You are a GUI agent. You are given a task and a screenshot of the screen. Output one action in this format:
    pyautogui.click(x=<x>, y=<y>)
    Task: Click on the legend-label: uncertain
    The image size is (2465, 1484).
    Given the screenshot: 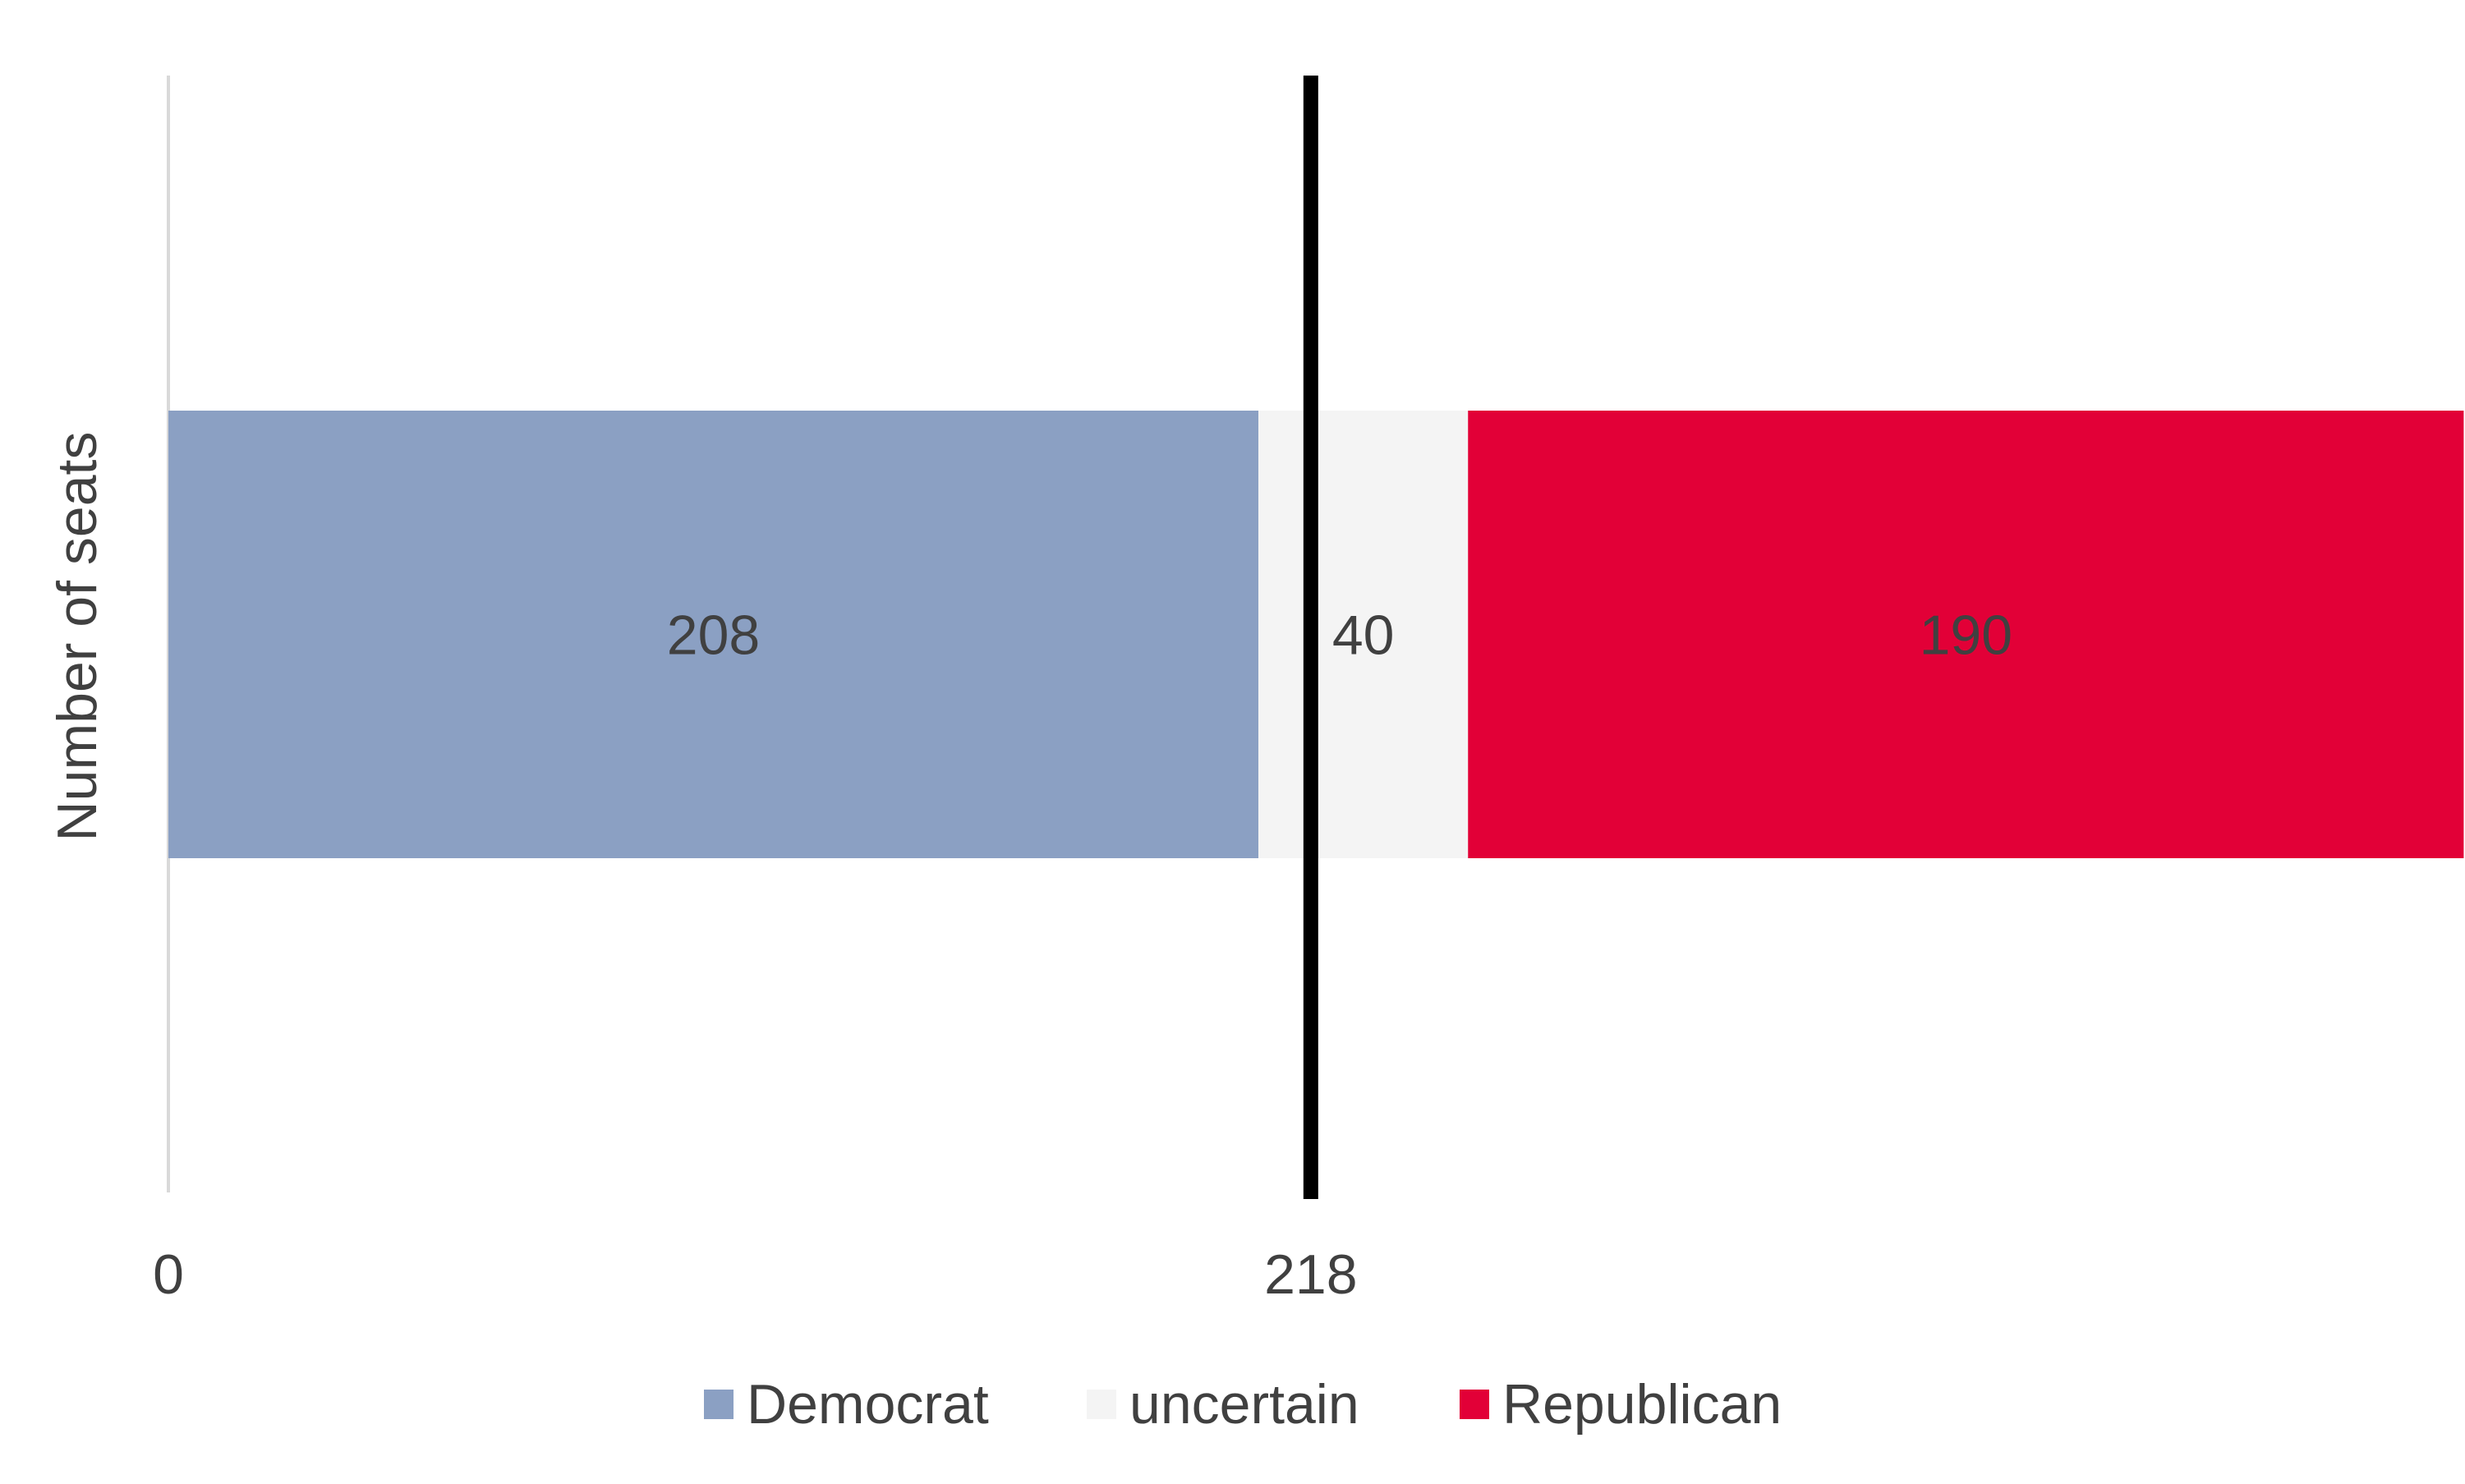 What is the action you would take?
    pyautogui.click(x=1244, y=1404)
    